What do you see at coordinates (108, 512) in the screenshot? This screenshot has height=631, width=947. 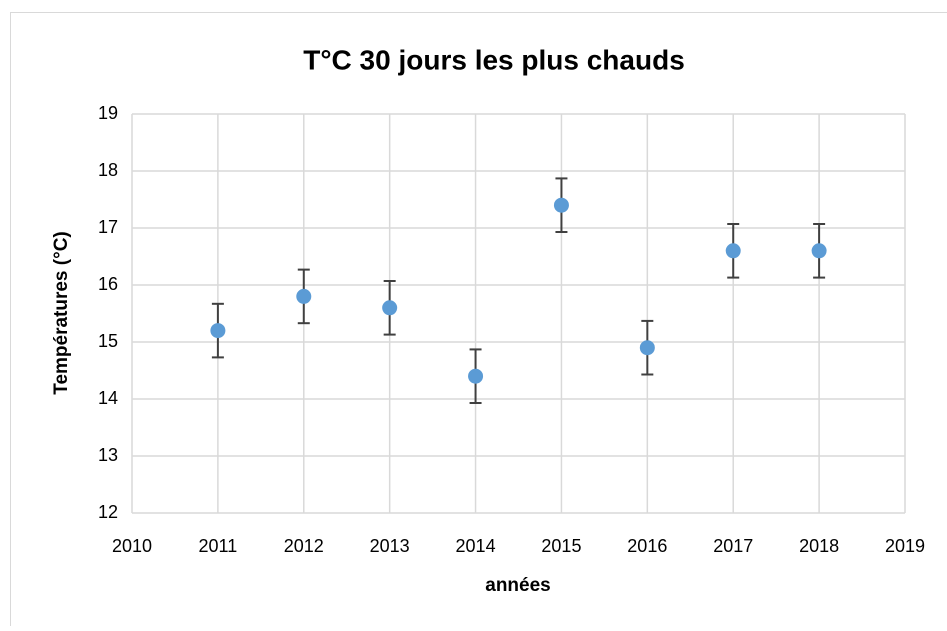 I see `y-tick-label: 12` at bounding box center [108, 512].